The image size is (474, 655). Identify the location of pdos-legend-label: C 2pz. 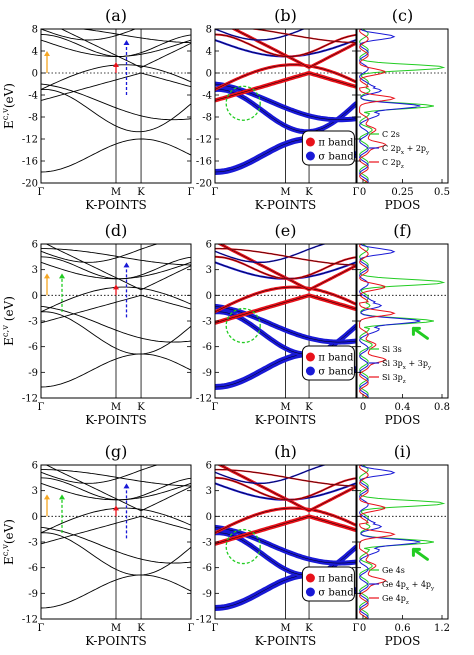
(393, 164).